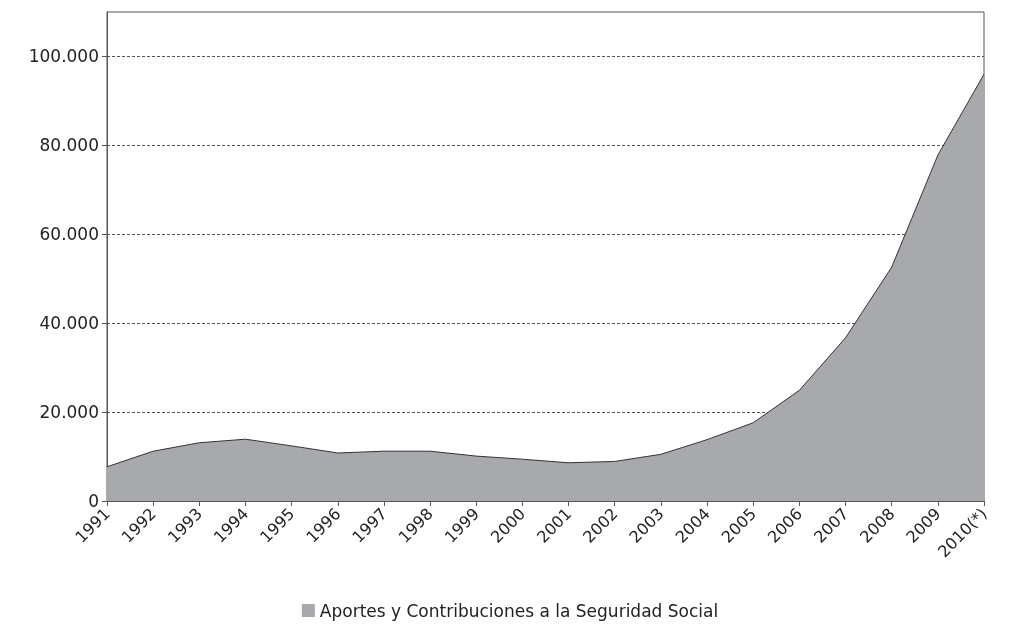 This screenshot has height=626, width=1020. Describe the element at coordinates (93, 501) in the screenshot. I see `y-tick-label: 0` at that location.